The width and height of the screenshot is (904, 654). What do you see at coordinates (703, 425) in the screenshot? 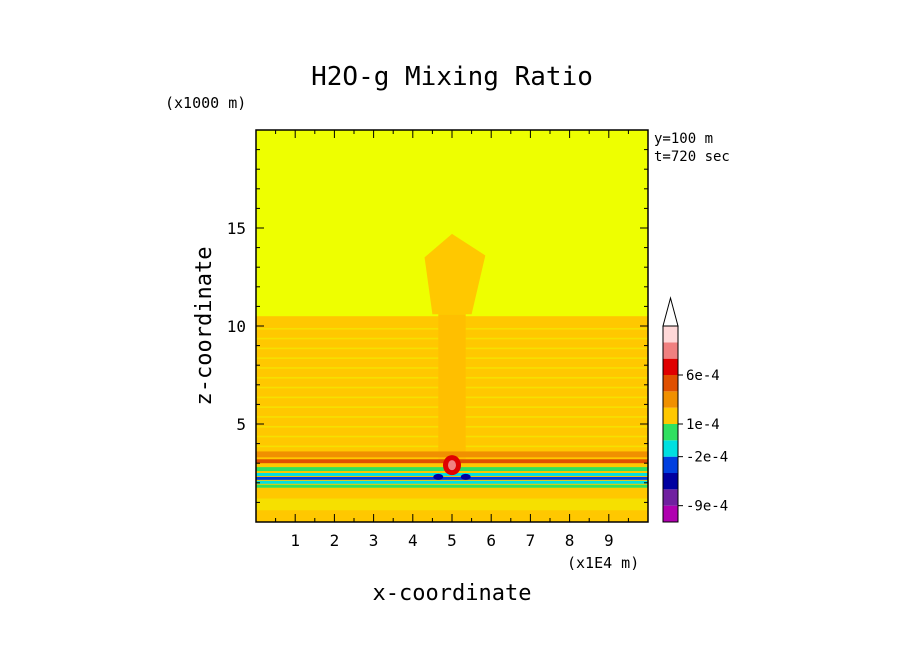
I see `colorbar-label: 1e-4` at bounding box center [703, 425].